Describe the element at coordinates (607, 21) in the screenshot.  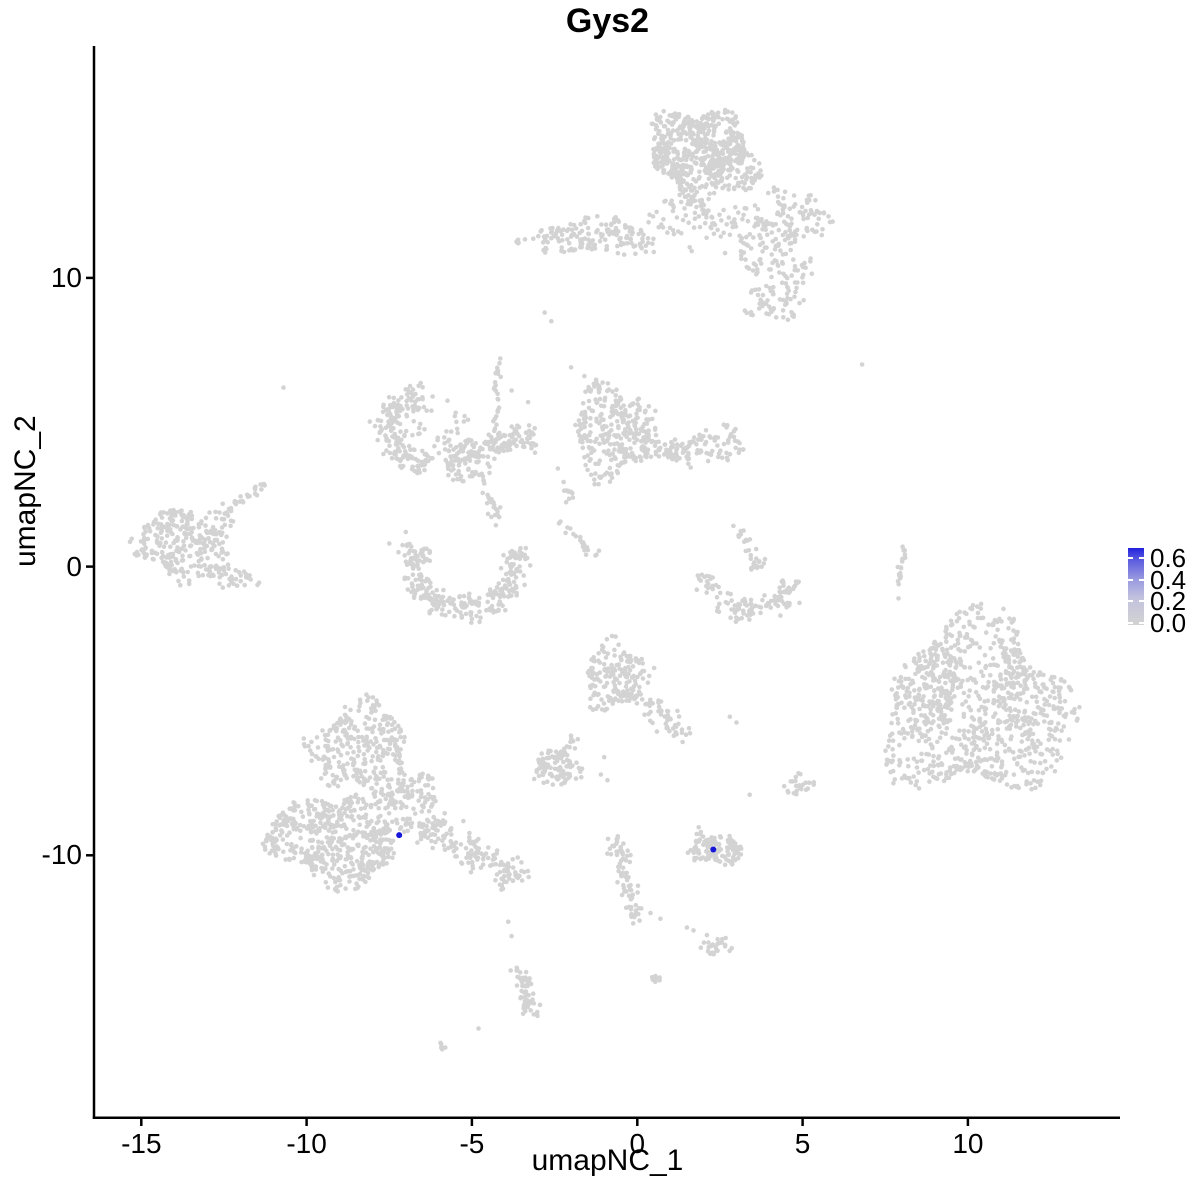
I see `plot-title: Gys2` at that location.